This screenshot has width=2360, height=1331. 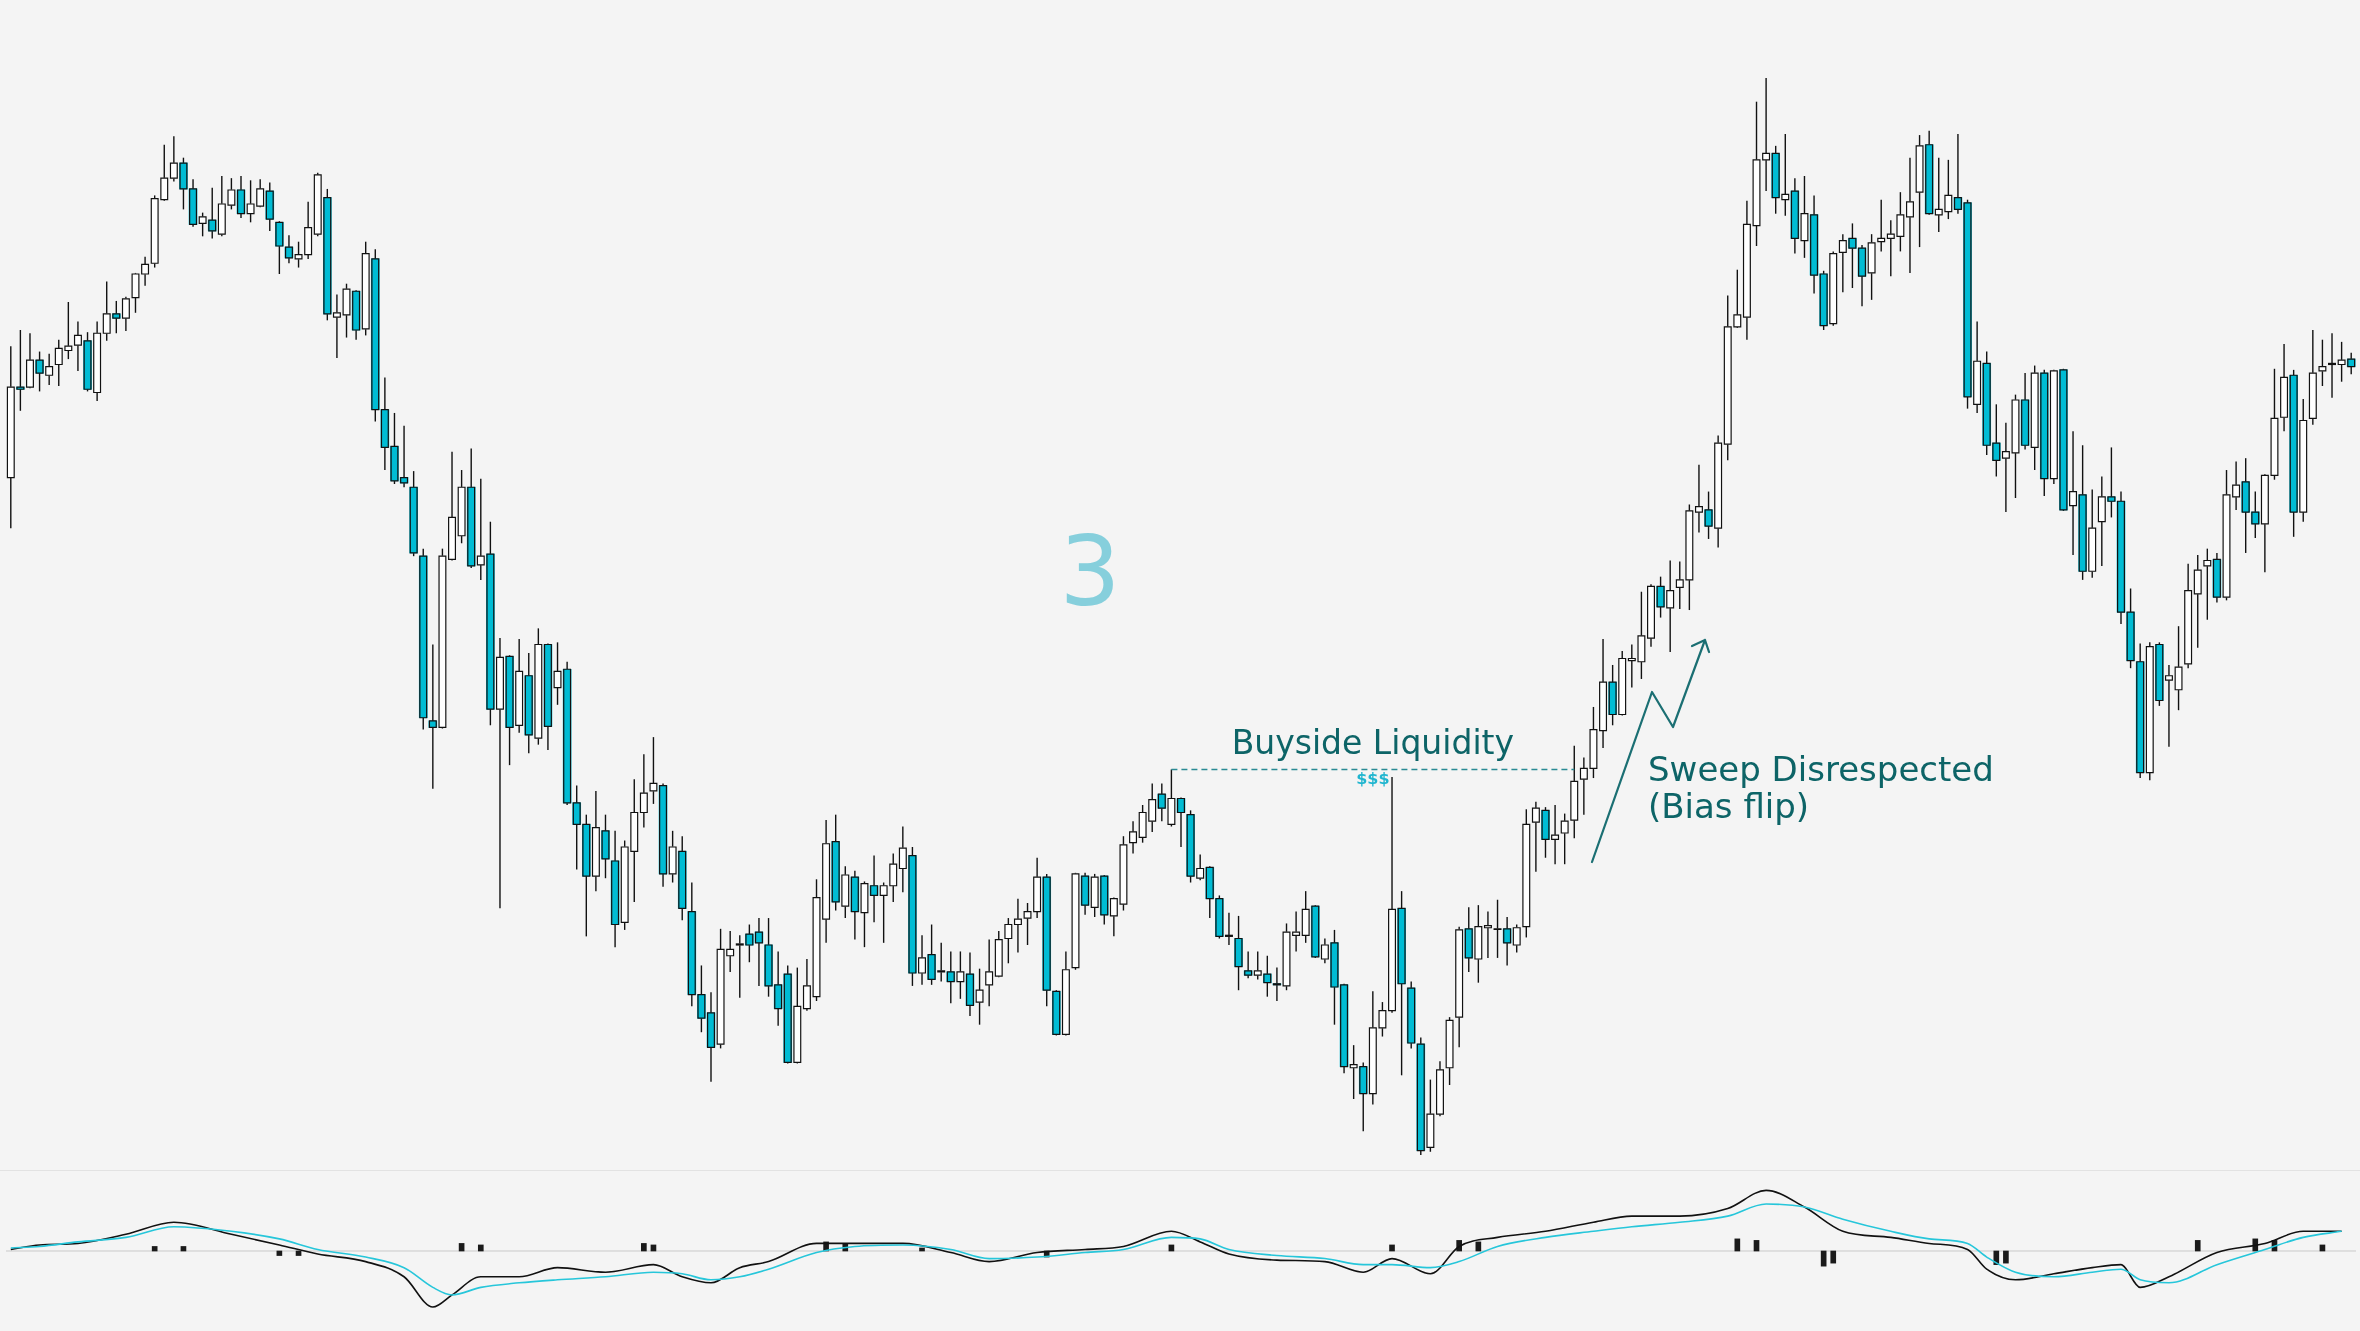 What do you see at coordinates (1090, 571) in the screenshot?
I see `annotation: 3` at bounding box center [1090, 571].